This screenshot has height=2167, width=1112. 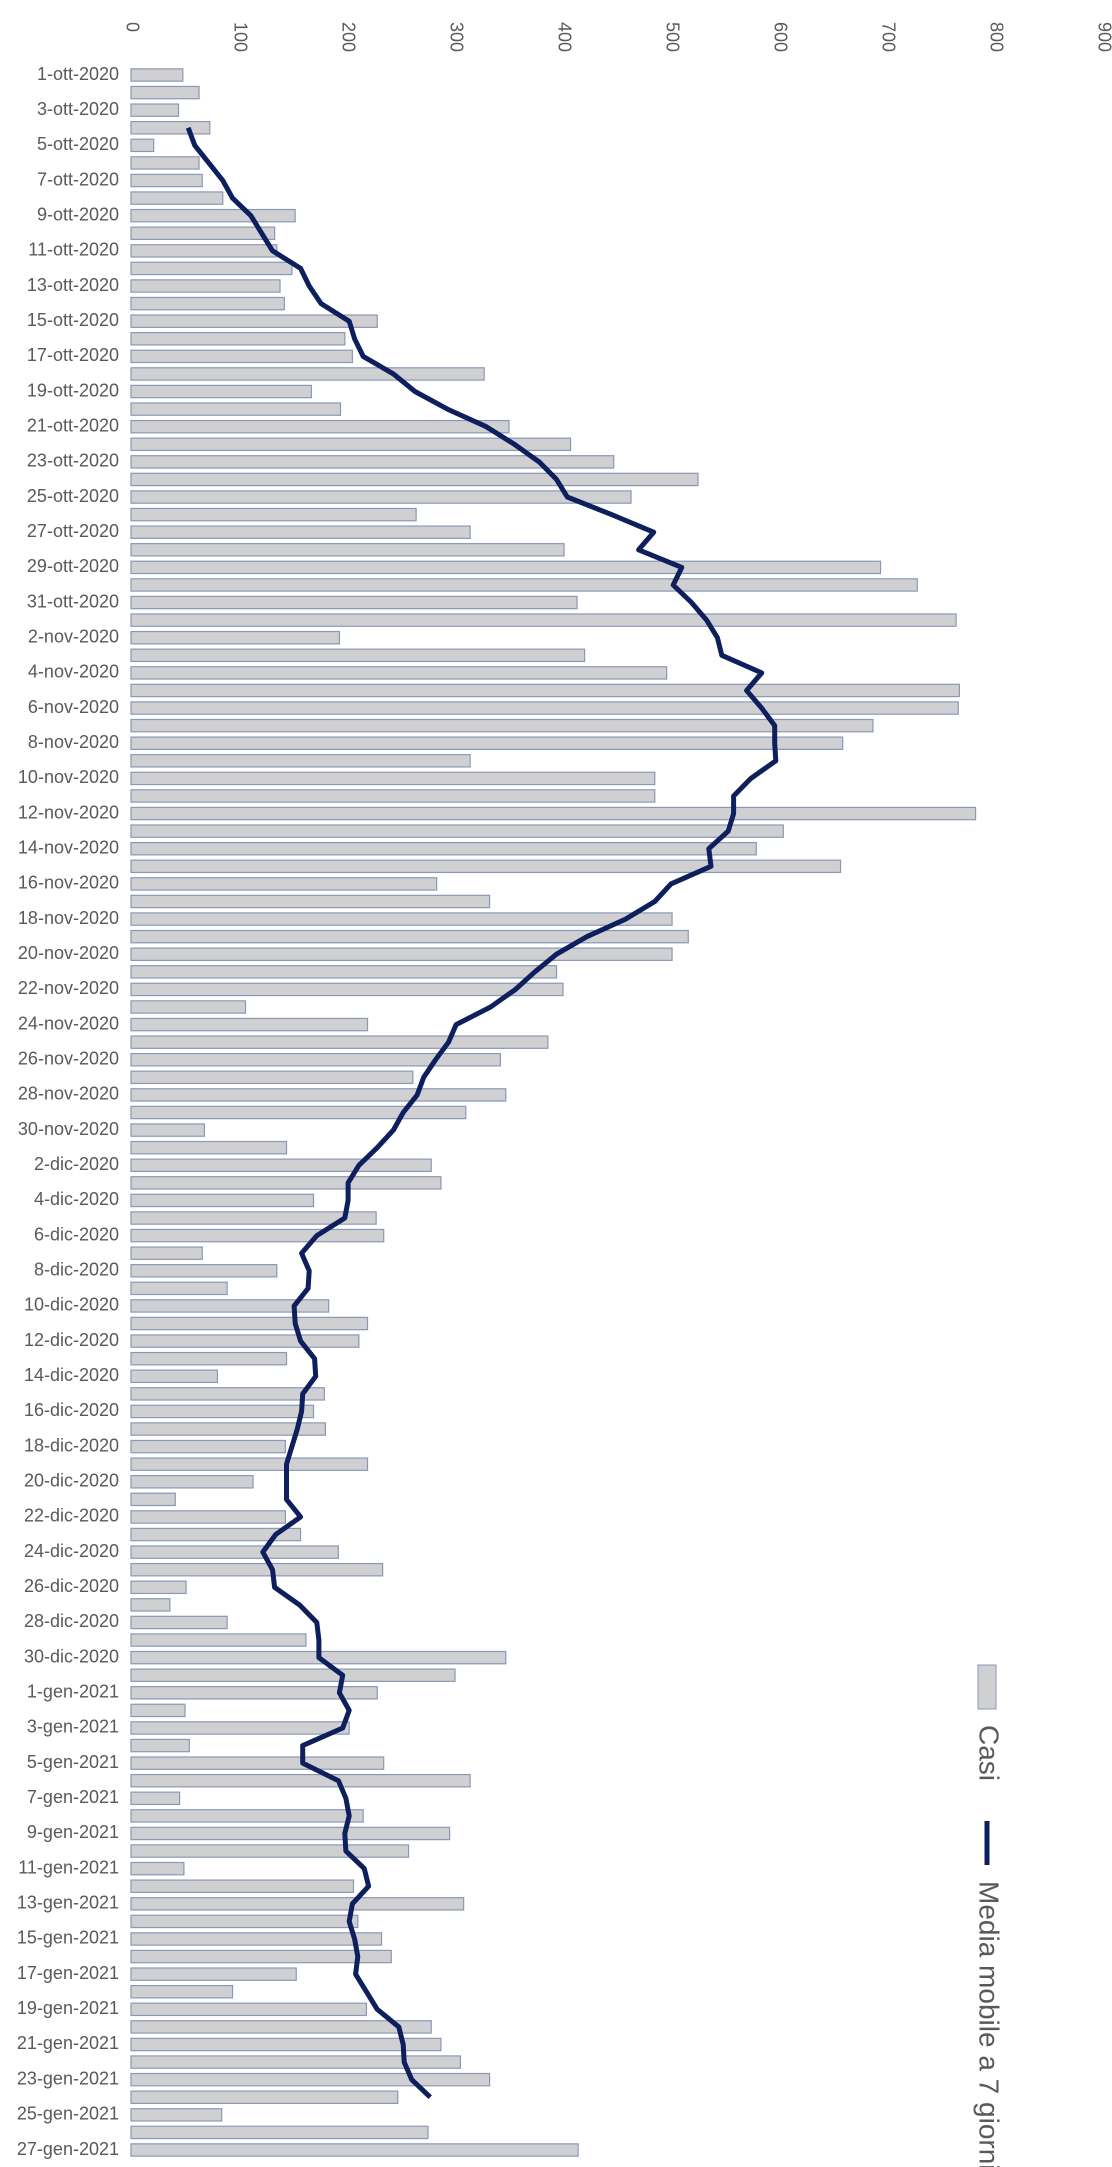 What do you see at coordinates (73, 636) in the screenshot?
I see `y-tick-label: 2-nov-2020` at bounding box center [73, 636].